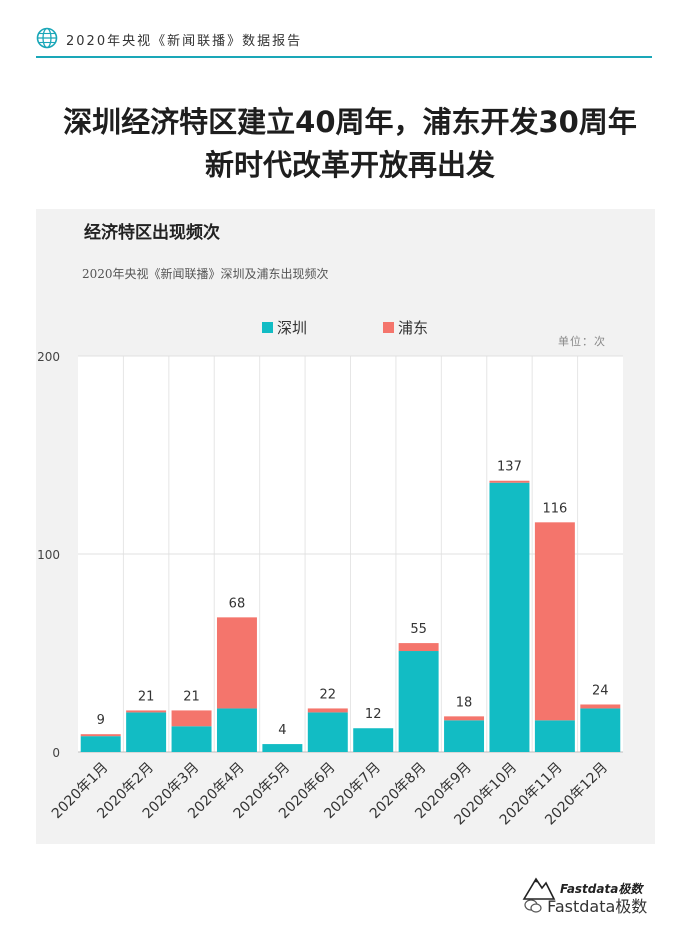  What do you see at coordinates (601, 889) in the screenshot?
I see `brand-name: Fastdata极数` at bounding box center [601, 889].